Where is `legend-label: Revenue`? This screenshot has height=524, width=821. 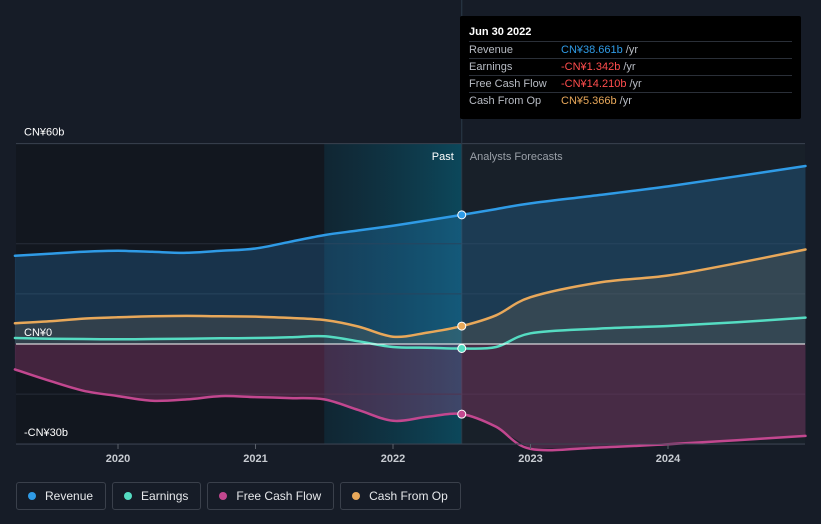
legend-label: Revenue is located at coordinates (69, 496).